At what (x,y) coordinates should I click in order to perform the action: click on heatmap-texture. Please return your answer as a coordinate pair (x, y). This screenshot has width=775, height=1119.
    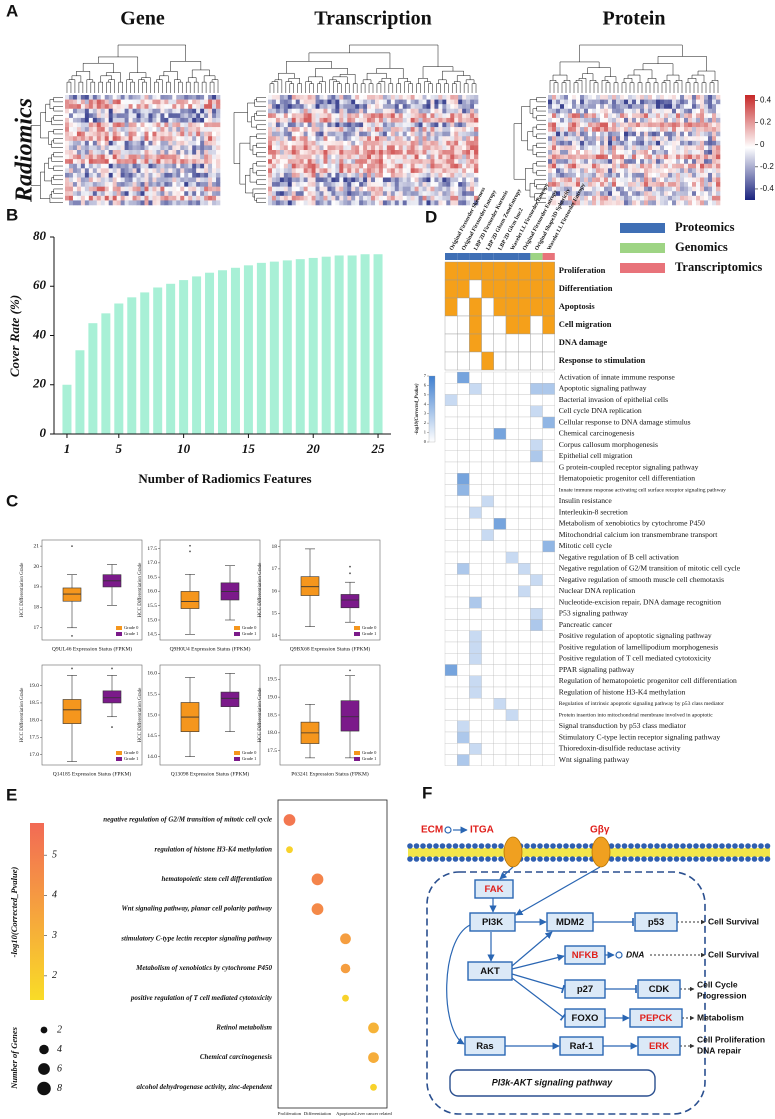
    Looking at the image, I should click on (143, 150).